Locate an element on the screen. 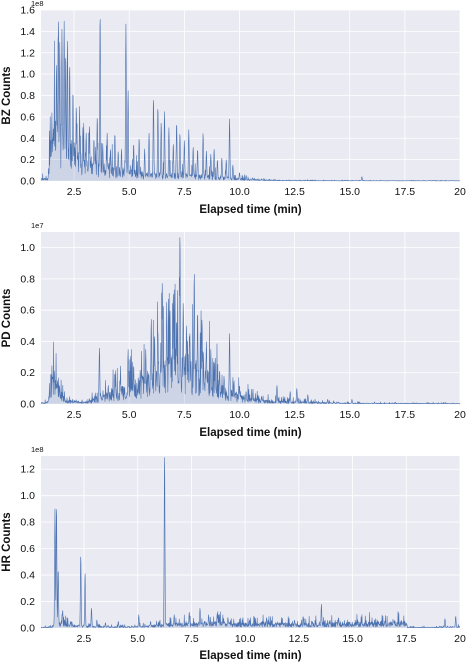  y-tick-label: 1.4 is located at coordinates (27, 32).